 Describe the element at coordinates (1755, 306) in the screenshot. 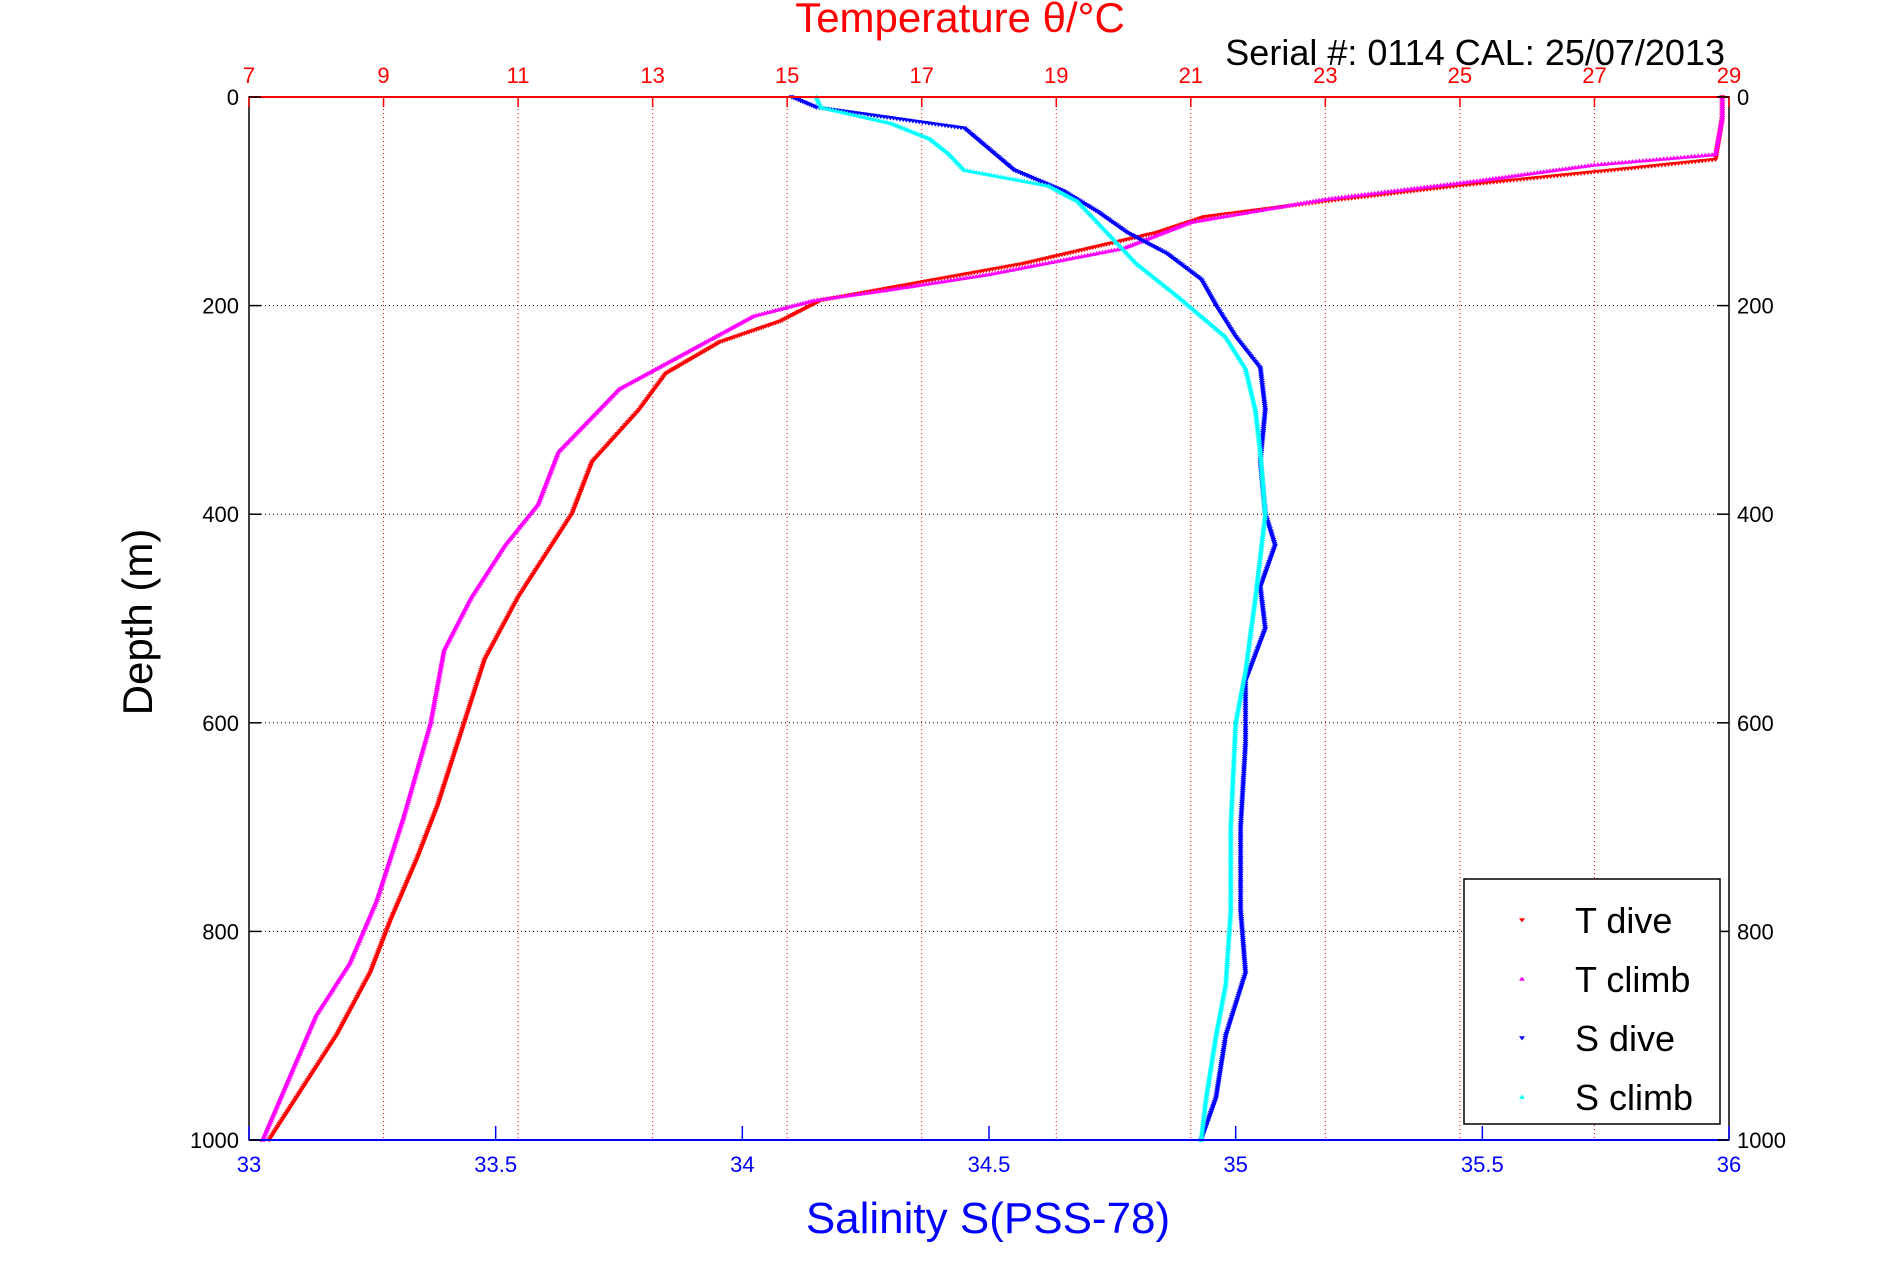

I see `tick-label-depth: 200` at that location.